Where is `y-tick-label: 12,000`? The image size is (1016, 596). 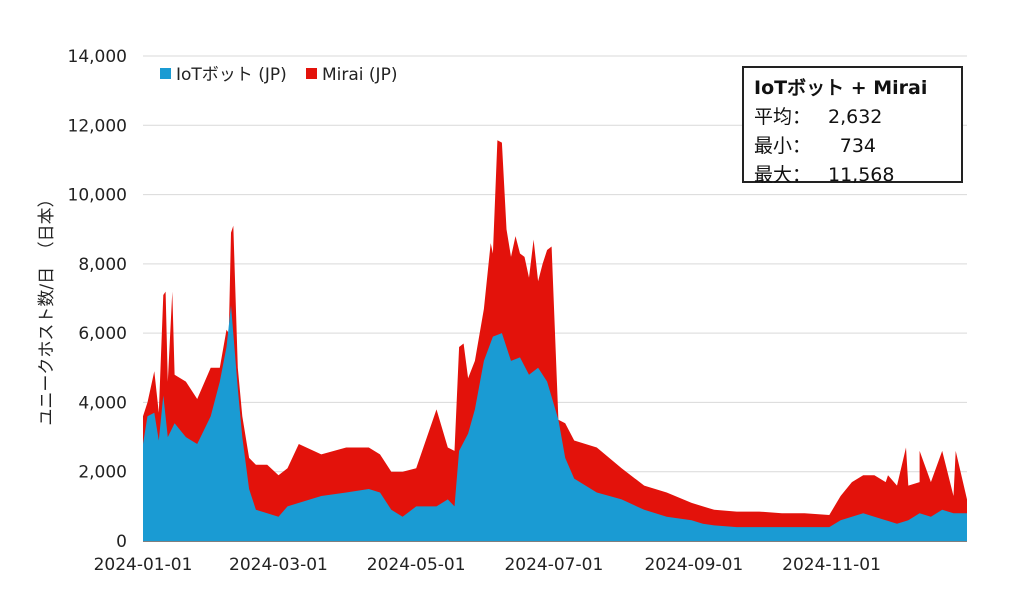 y-tick-label: 12,000 is located at coordinates (97, 126).